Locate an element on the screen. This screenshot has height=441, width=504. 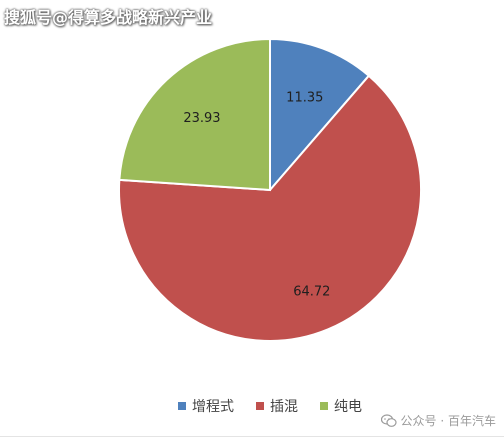
pie-slice-battery-electric is located at coordinates (194, 114).